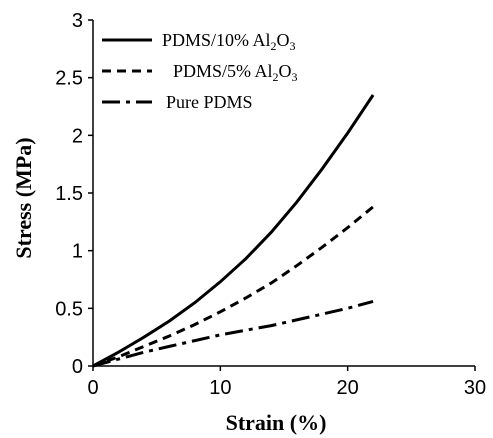 The height and width of the screenshot is (438, 493). Describe the element at coordinates (23, 197) in the screenshot. I see `y-axis-title: Stress (MPa)` at that location.